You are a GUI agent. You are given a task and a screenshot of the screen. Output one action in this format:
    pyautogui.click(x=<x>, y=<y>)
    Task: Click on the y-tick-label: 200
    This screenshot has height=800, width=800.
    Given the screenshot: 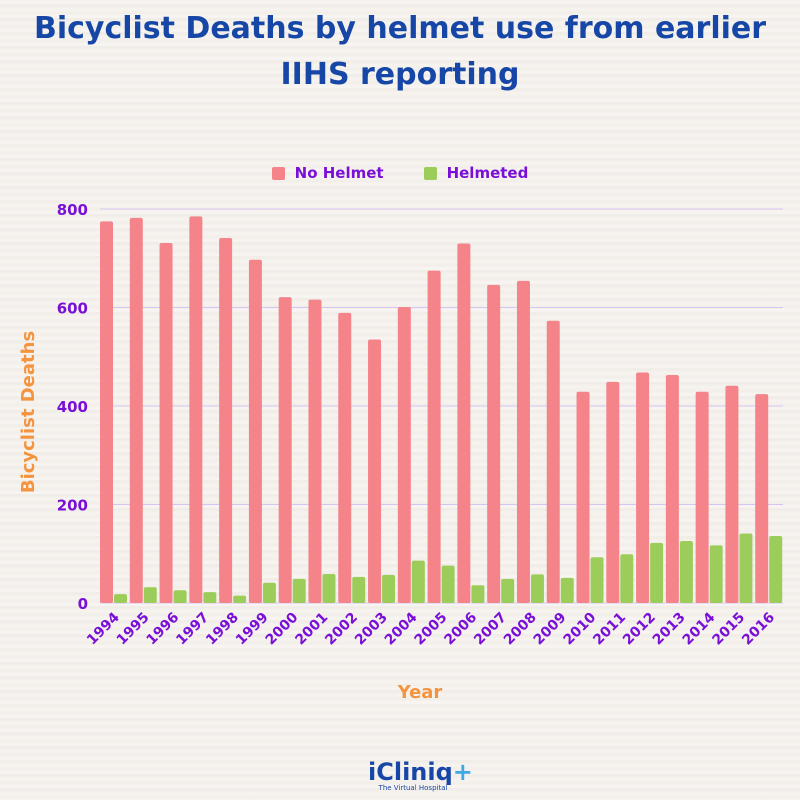 What is the action you would take?
    pyautogui.click(x=72, y=506)
    